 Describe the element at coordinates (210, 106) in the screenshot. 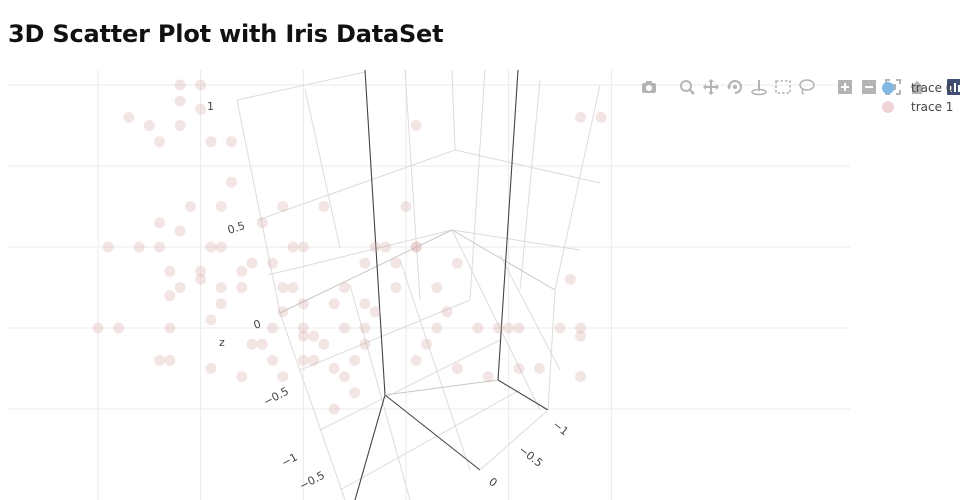

I see `z-tick-label: 1` at that location.